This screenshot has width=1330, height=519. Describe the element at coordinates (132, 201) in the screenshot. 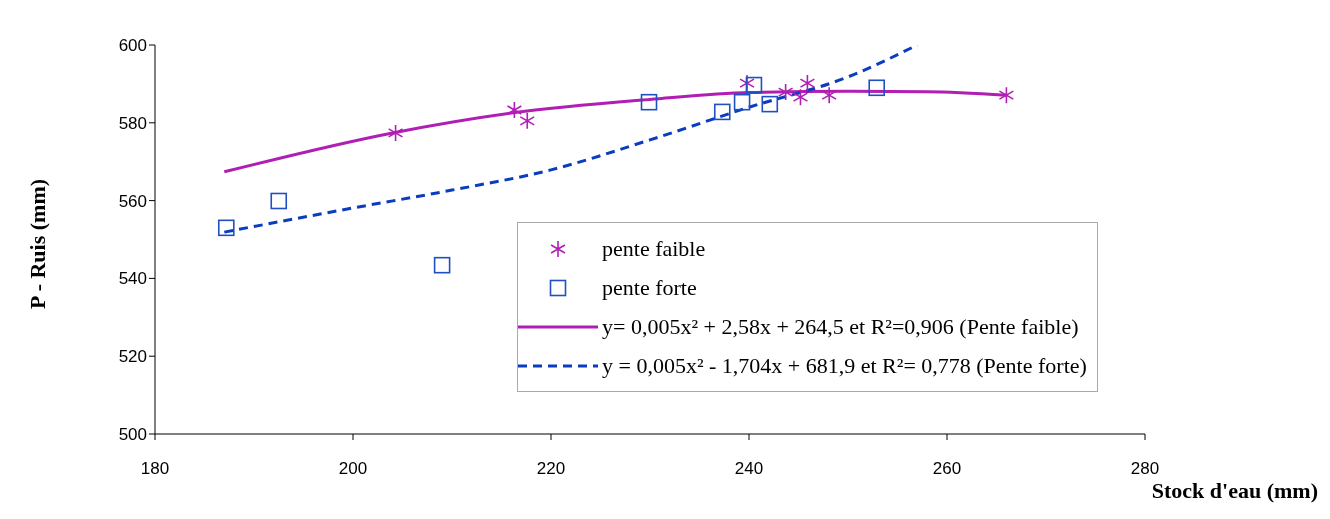

I see `y-tick-label: 560` at that location.